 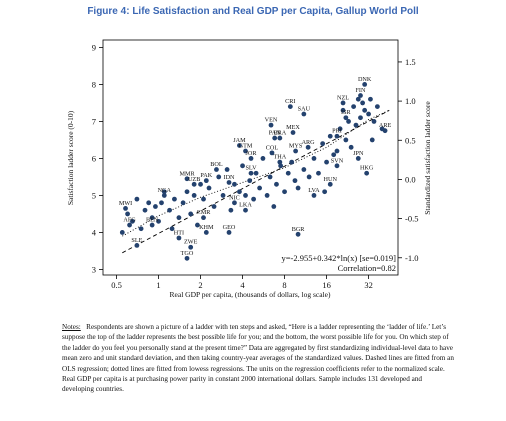 I want to click on x-tick-label: 2, so click(x=200, y=285).